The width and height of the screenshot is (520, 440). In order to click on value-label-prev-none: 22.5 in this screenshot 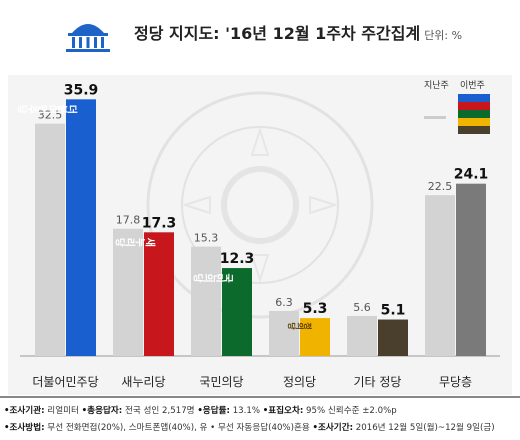, I will do `click(440, 186)`.